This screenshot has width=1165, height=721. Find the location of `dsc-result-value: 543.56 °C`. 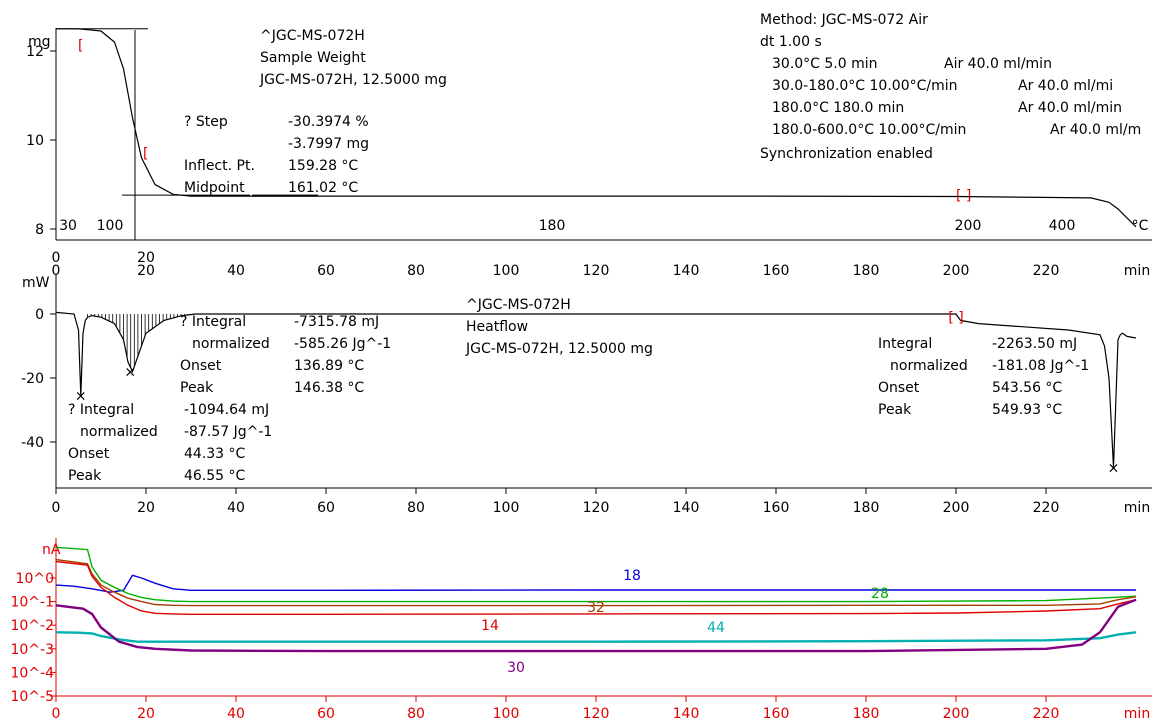

dsc-result-value: 543.56 °C is located at coordinates (1027, 388).